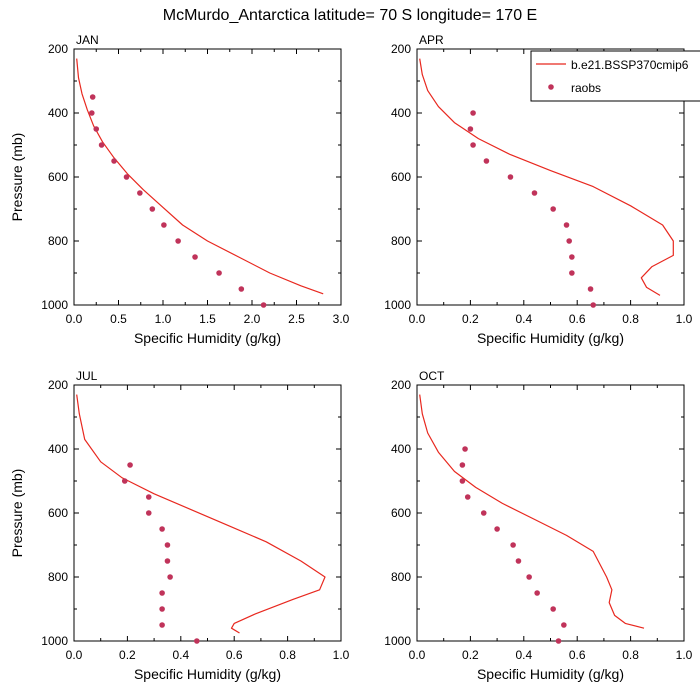 This screenshot has height=700, width=700. Describe the element at coordinates (586, 88) in the screenshot. I see `legend-obs-label: raobs` at that location.